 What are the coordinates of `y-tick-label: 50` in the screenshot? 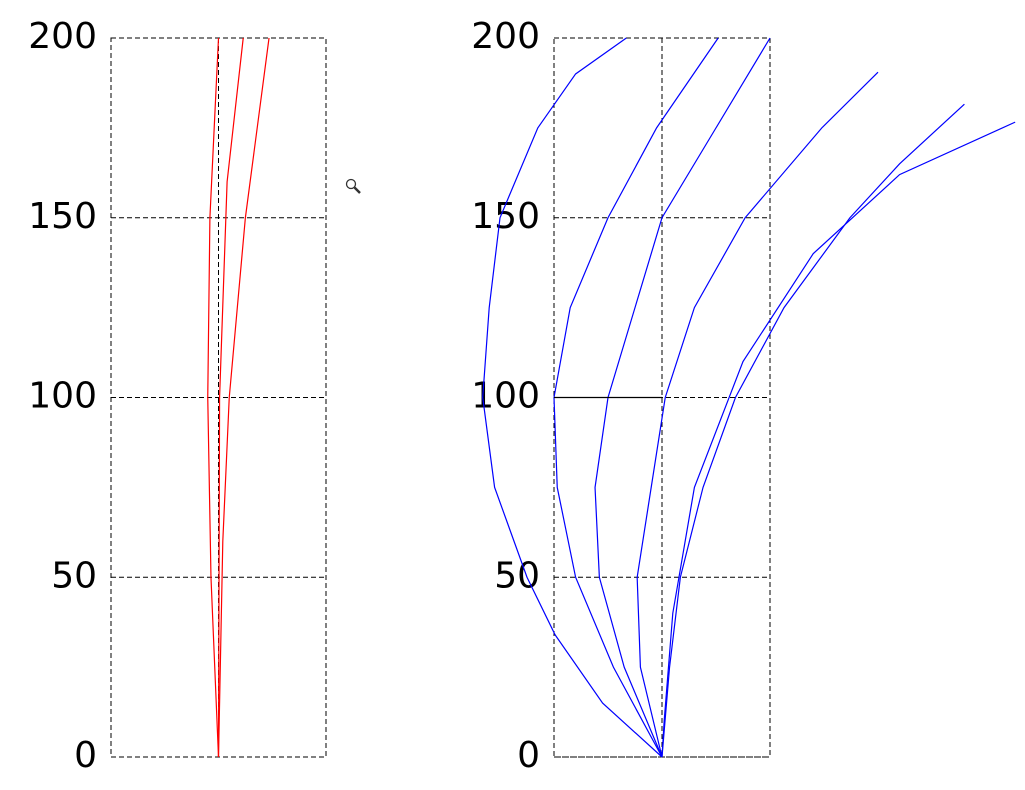 It's located at (74, 575).